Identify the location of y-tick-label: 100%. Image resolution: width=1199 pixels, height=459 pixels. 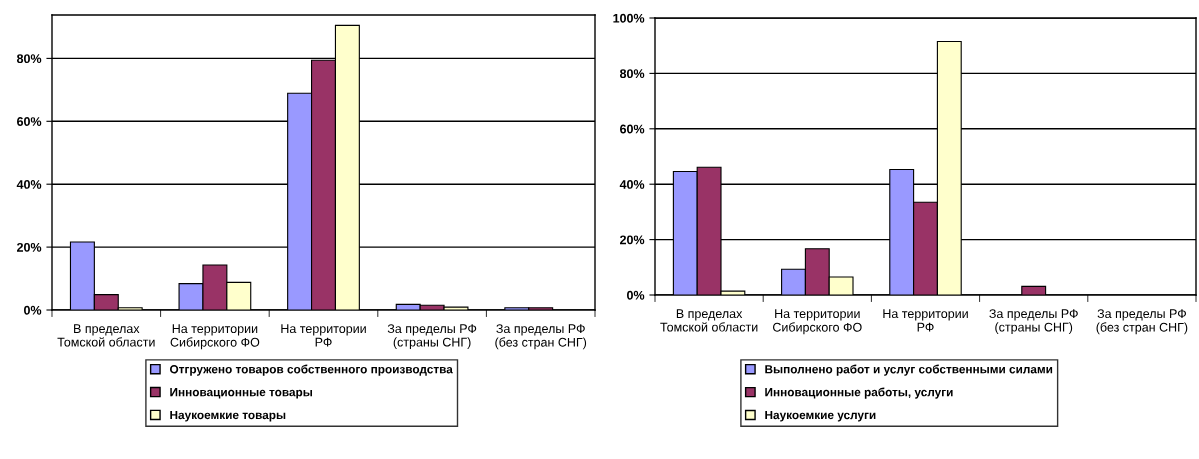
(629, 18).